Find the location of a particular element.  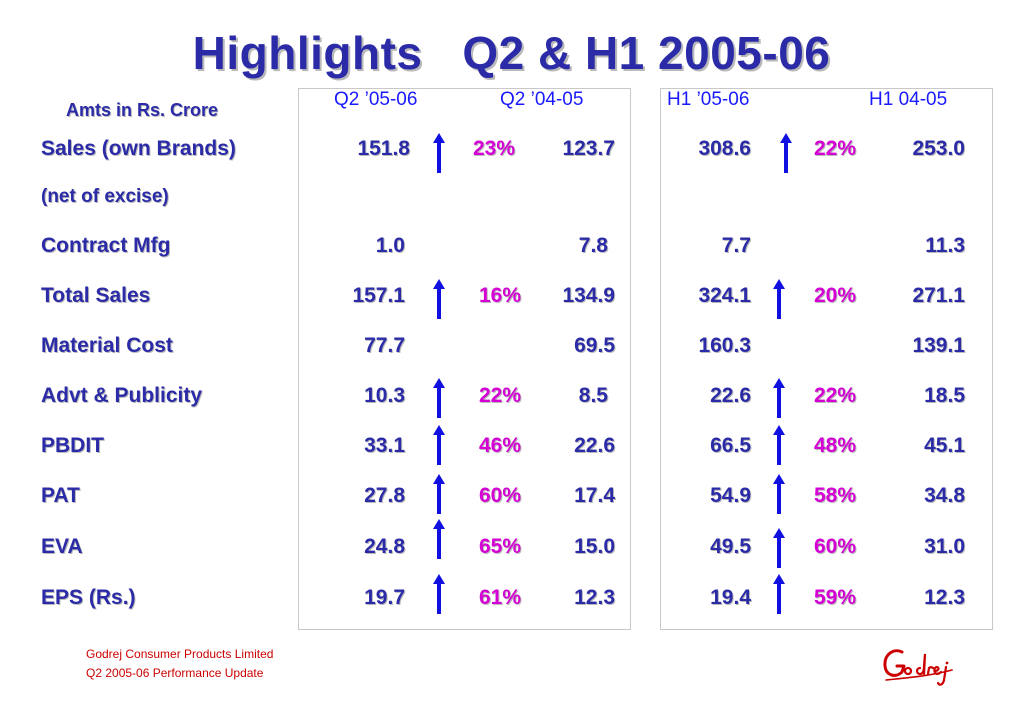

q2-growth-value: 16% is located at coordinates (499, 295).